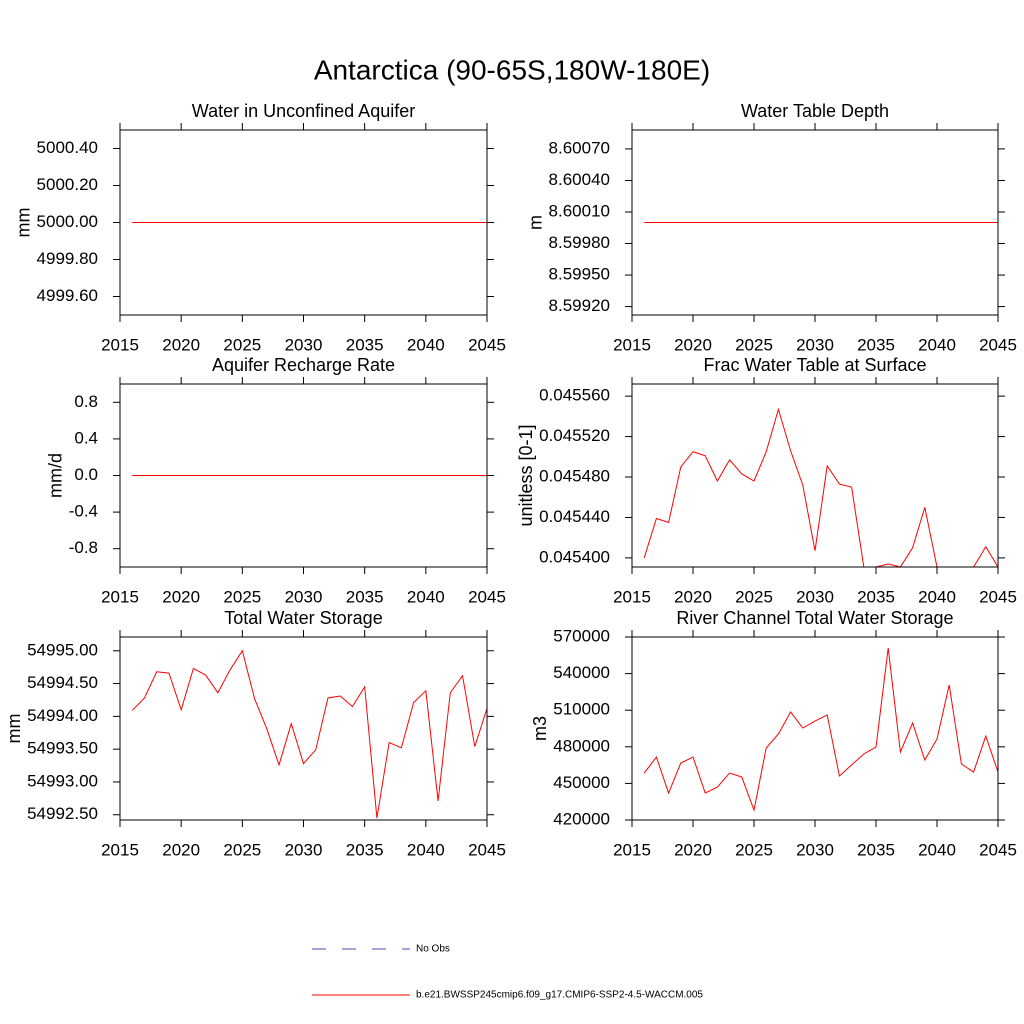  Describe the element at coordinates (535, 222) in the screenshot. I see `y-axis-label: m` at that location.